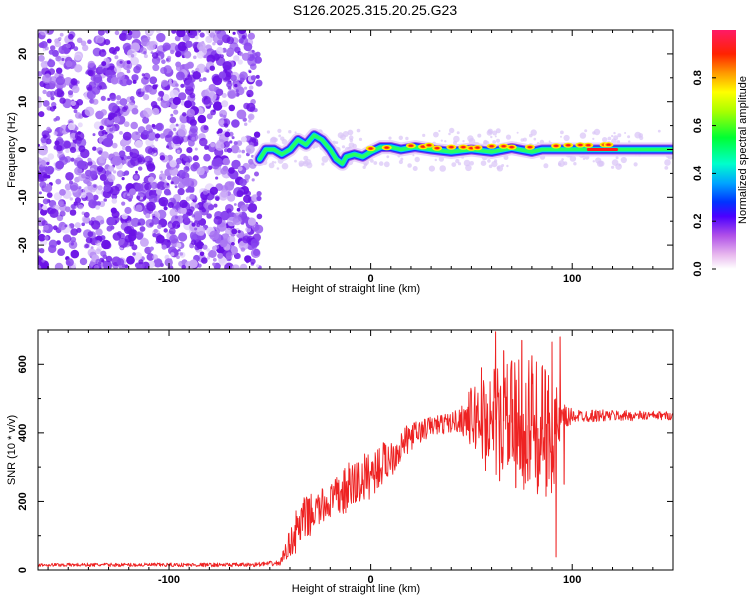 The width and height of the screenshot is (750, 600). Describe the element at coordinates (23, 149) in the screenshot. I see `spectrogram-y-tick-label: 0` at that location.